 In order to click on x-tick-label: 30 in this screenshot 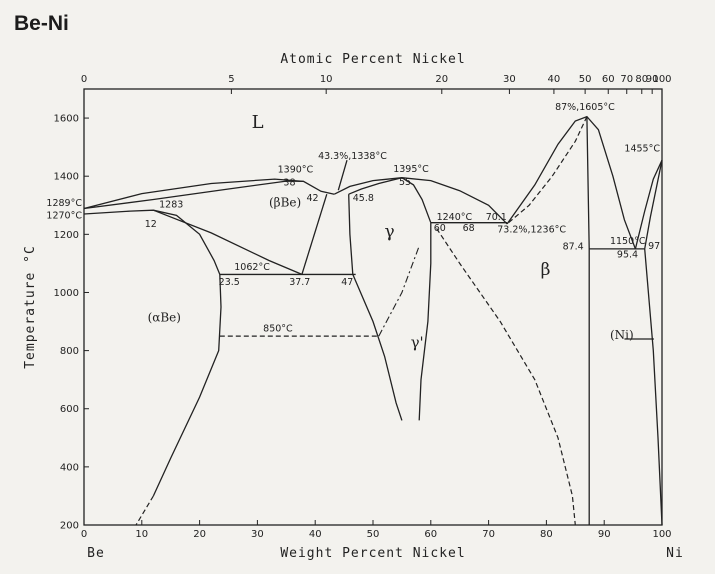, I will do `click(257, 534)`.